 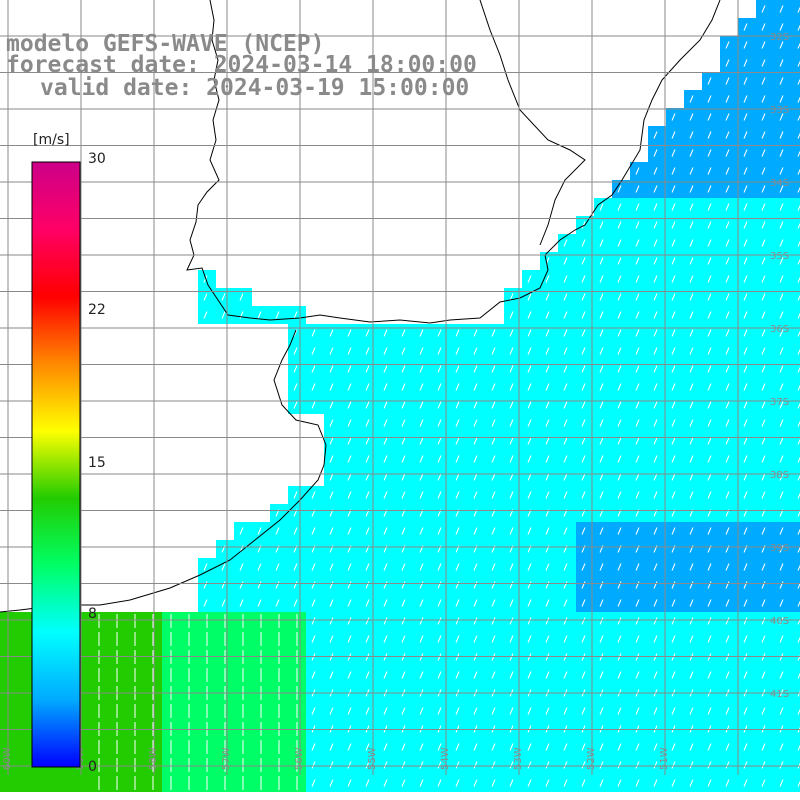 What do you see at coordinates (7, 758) in the screenshot?
I see `longitude-label: 60W` at bounding box center [7, 758].